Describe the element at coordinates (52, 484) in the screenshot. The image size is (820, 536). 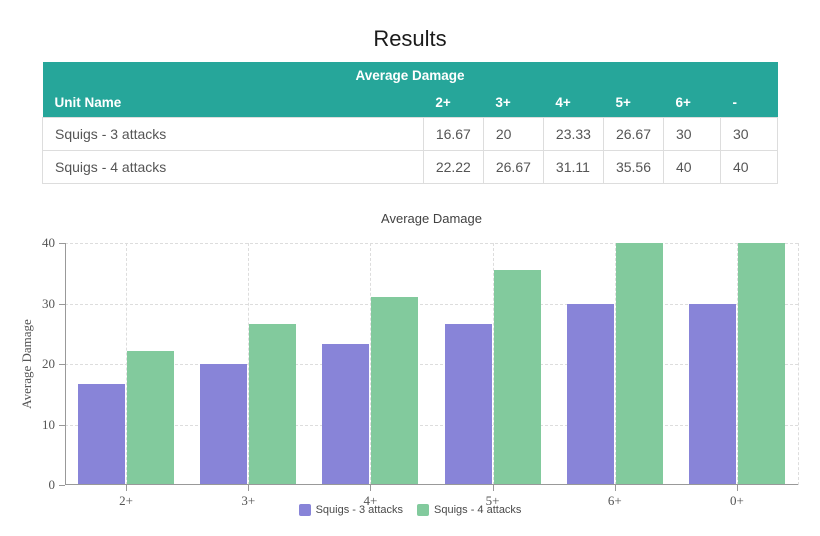
I see `y-tick-label-0: 0` at that location.